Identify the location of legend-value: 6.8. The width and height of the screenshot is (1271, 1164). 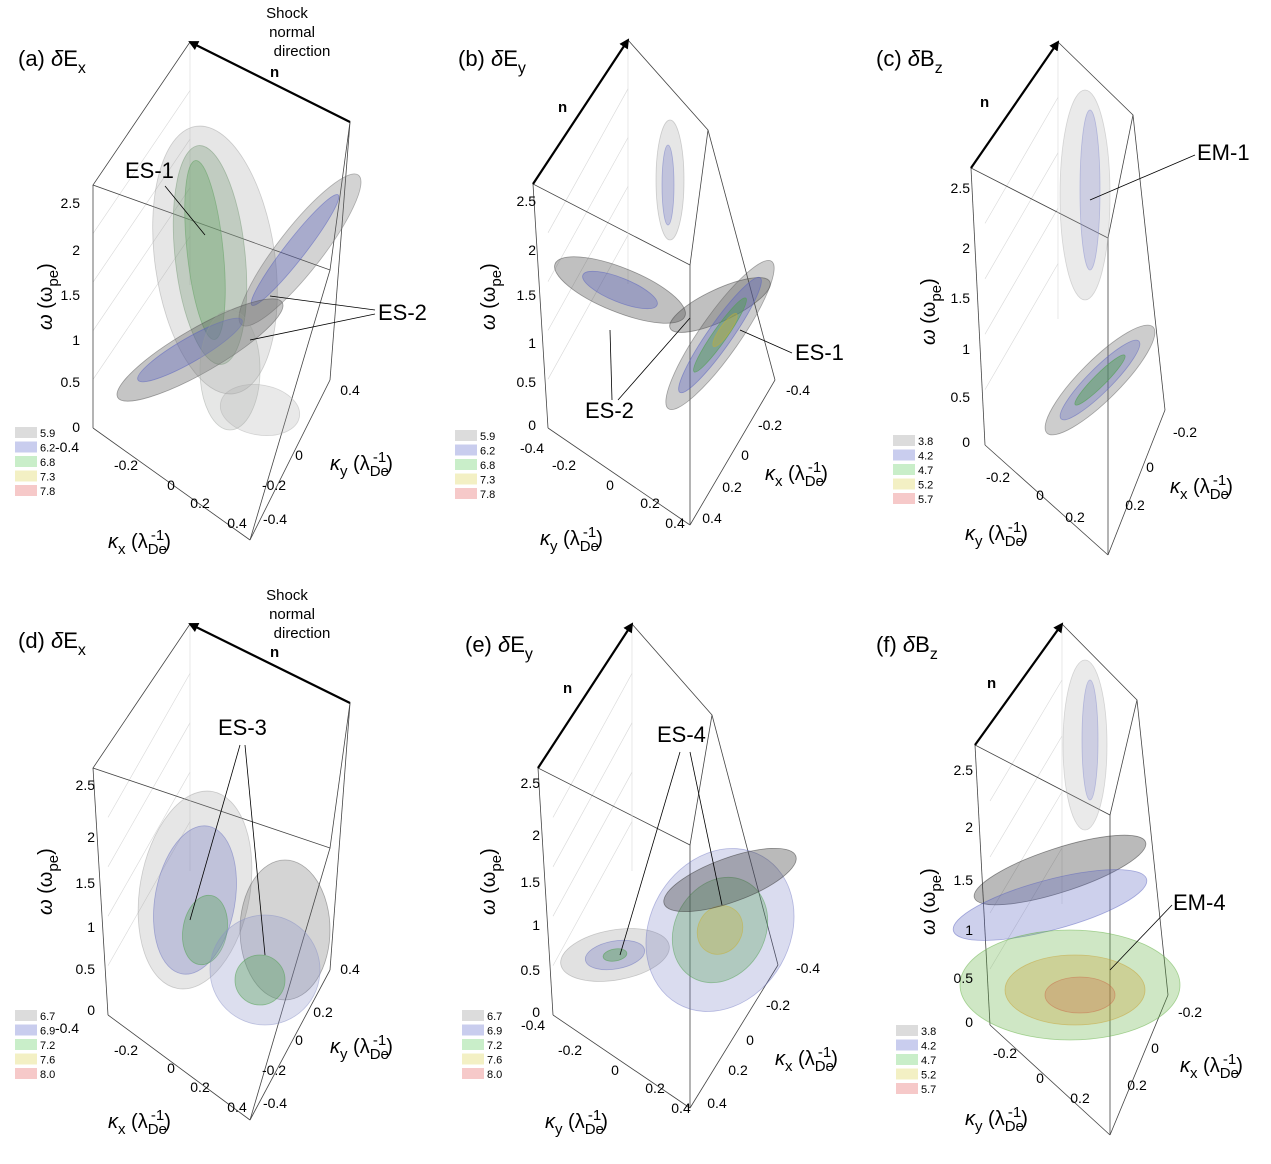
(47, 463).